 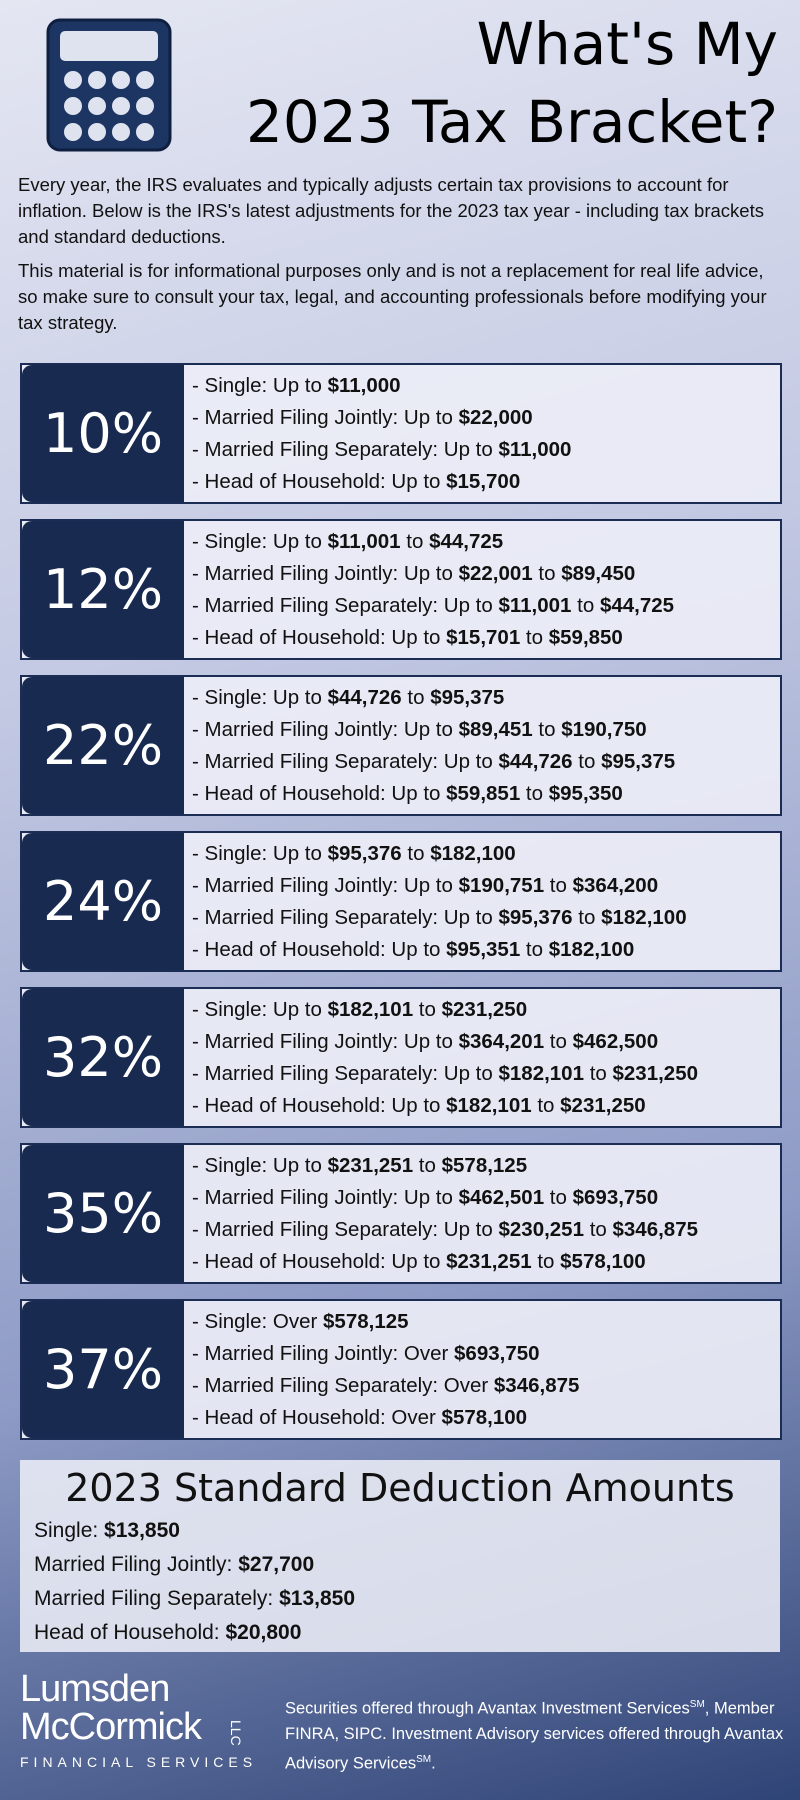 What do you see at coordinates (400, 1599) in the screenshot?
I see `line: Married Filing Separately: $13,850` at bounding box center [400, 1599].